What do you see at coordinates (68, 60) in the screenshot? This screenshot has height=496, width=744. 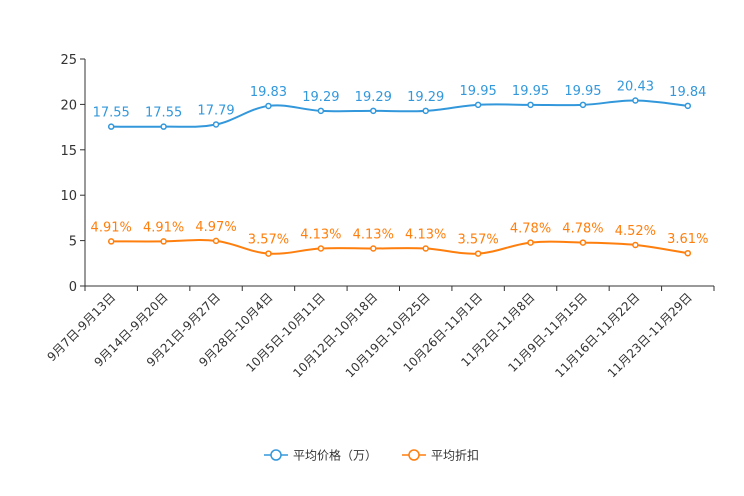 I see `y-tick-label: 25` at bounding box center [68, 60].